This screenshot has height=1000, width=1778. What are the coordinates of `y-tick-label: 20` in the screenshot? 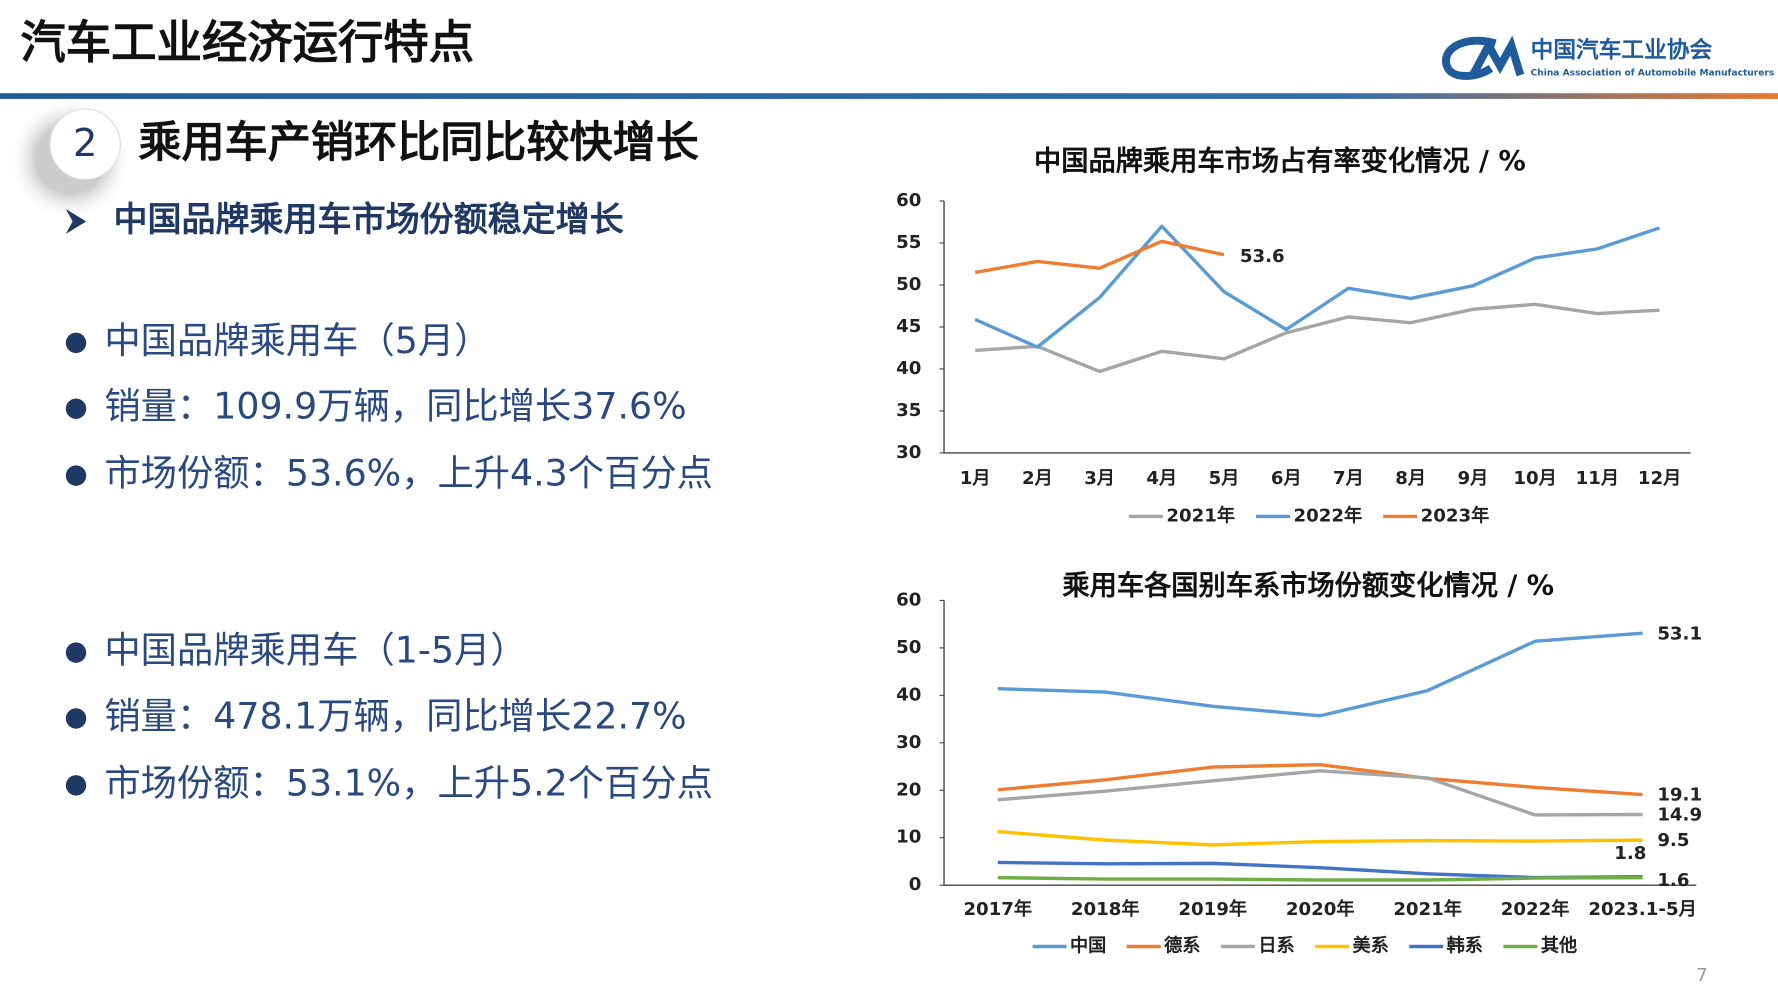 It's located at (908, 789).